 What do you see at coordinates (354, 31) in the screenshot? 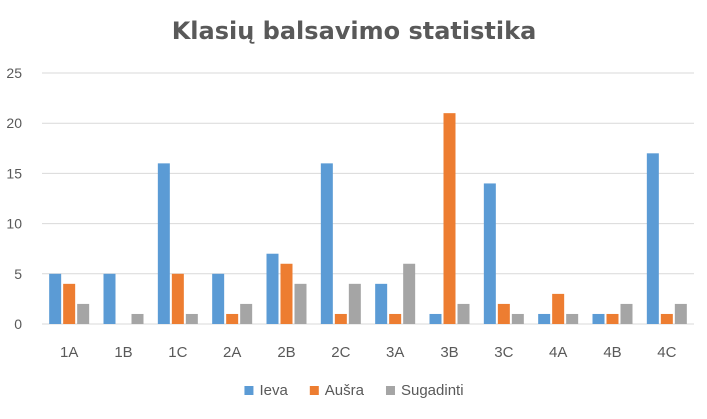
I see `chart-title: Klasių balsavimo statistika` at bounding box center [354, 31].